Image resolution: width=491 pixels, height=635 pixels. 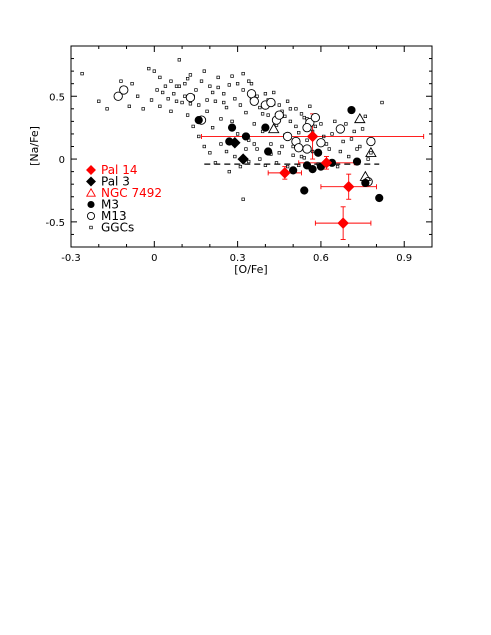 I want to click on y-tick-label: 0.5, so click(x=57, y=97).